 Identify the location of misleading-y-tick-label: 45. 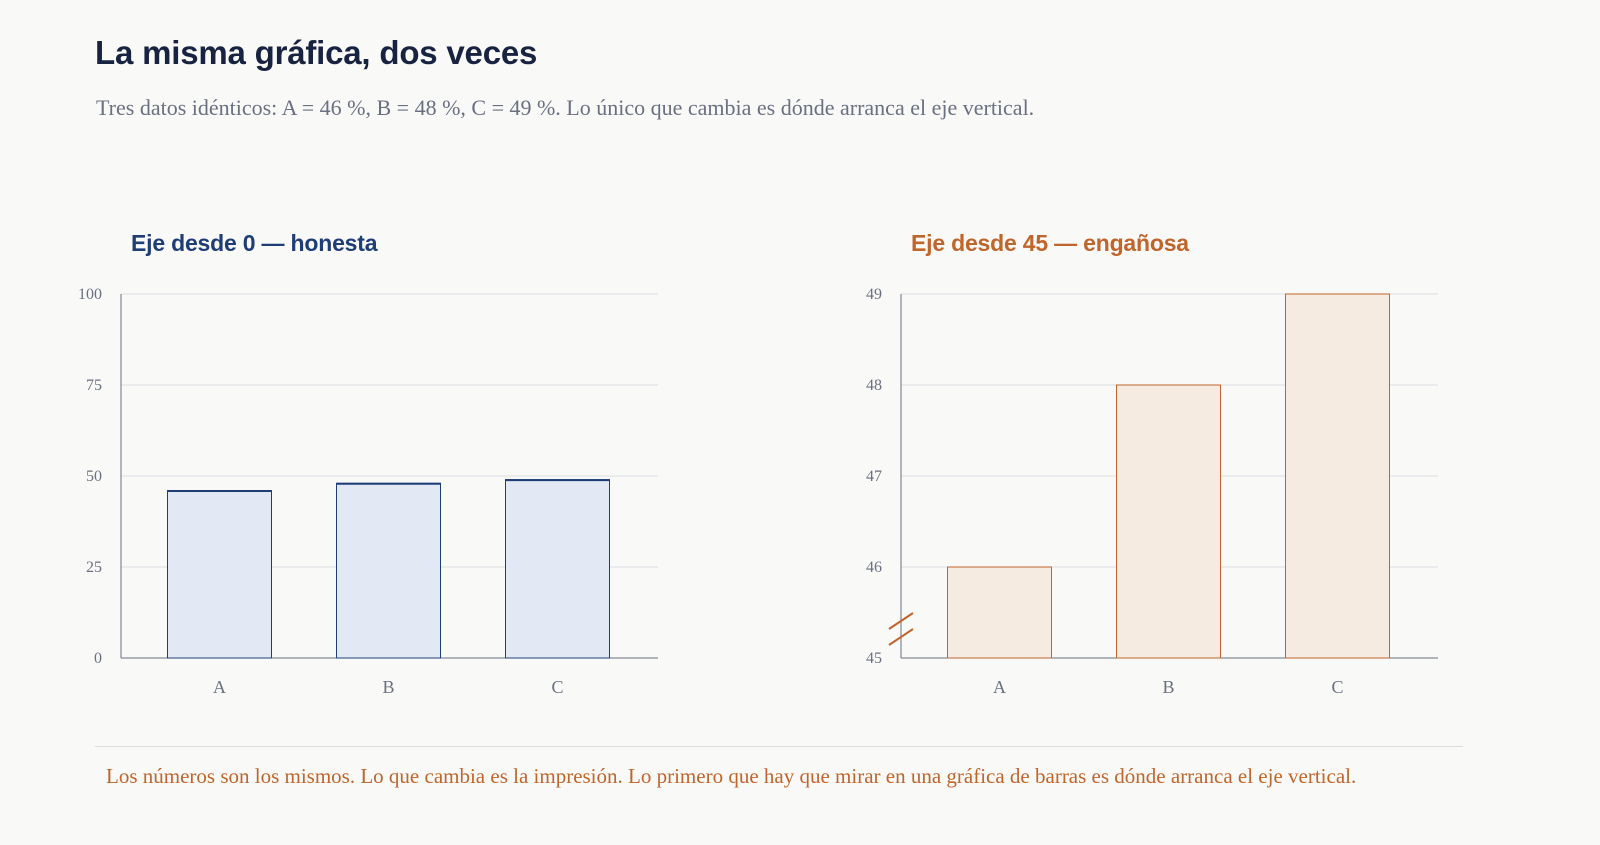
(874, 658).